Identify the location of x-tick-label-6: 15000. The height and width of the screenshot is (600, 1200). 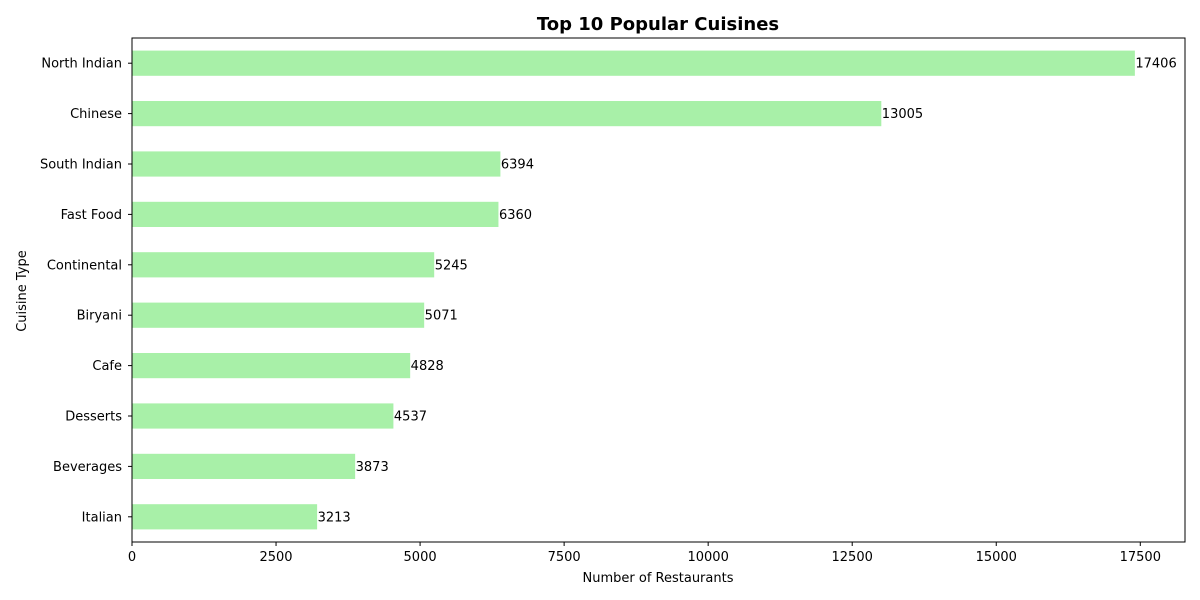
(996, 557).